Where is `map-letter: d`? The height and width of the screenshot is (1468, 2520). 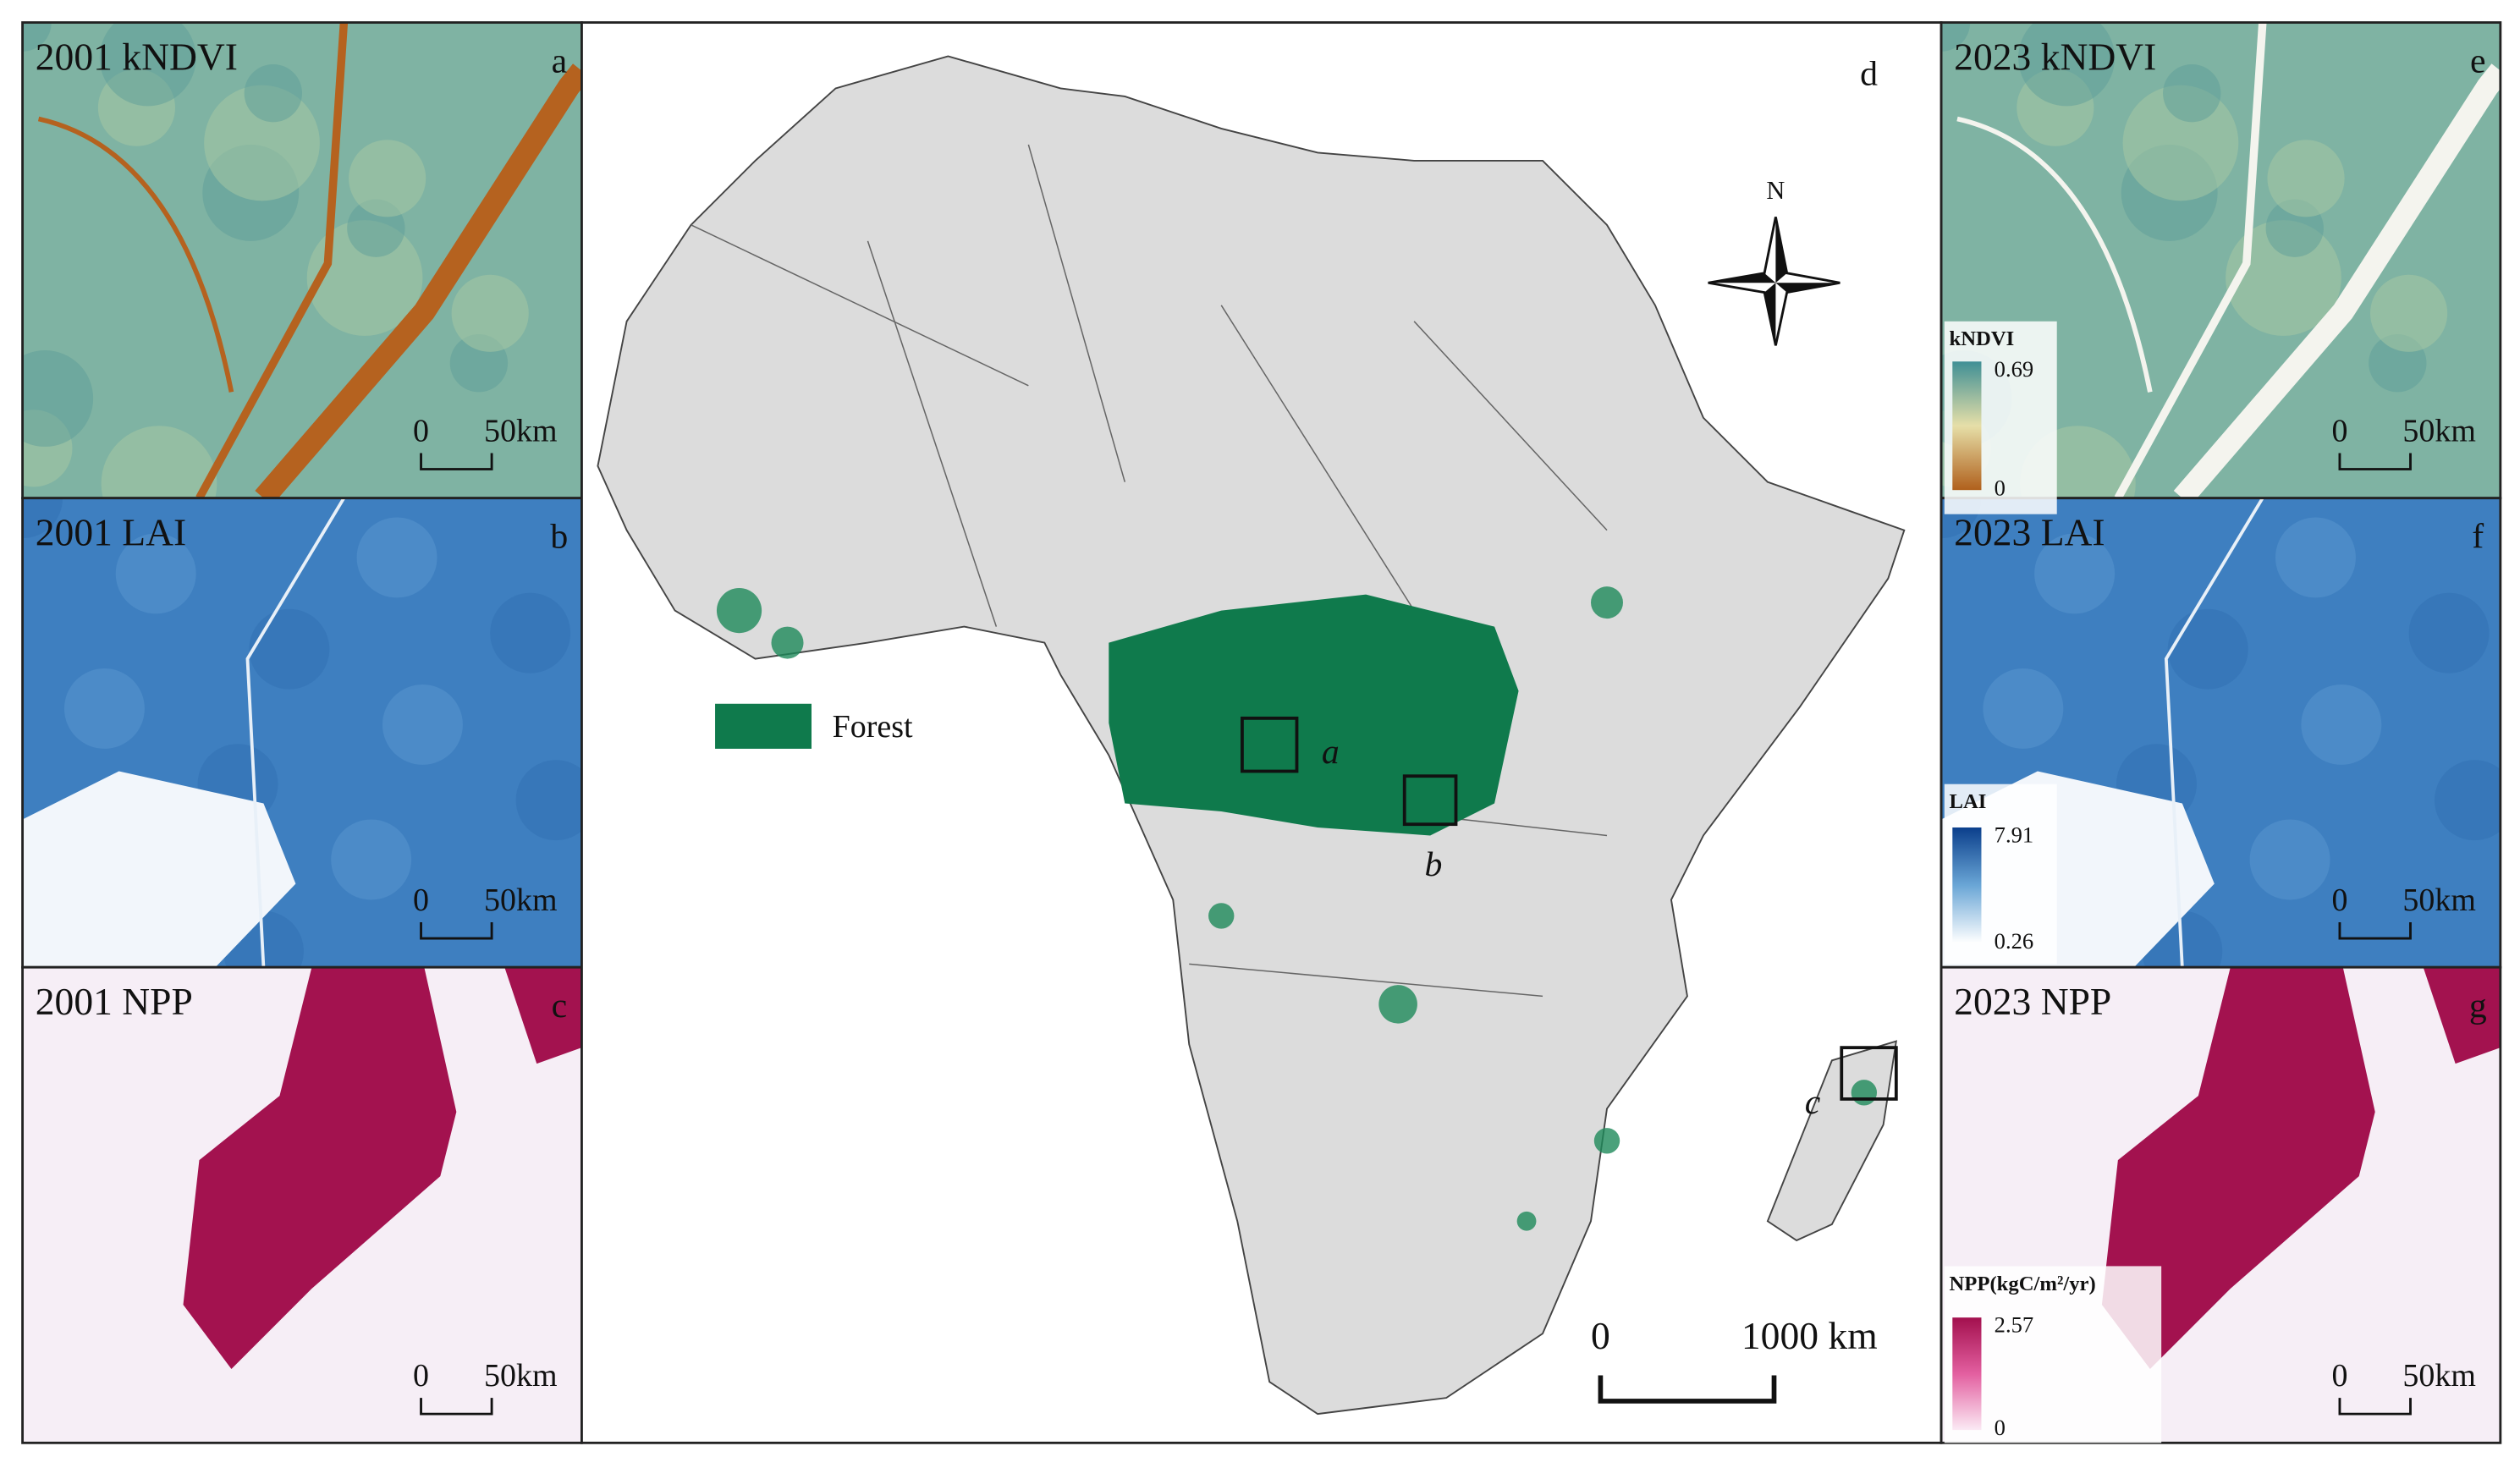 map-letter: d is located at coordinates (1869, 74).